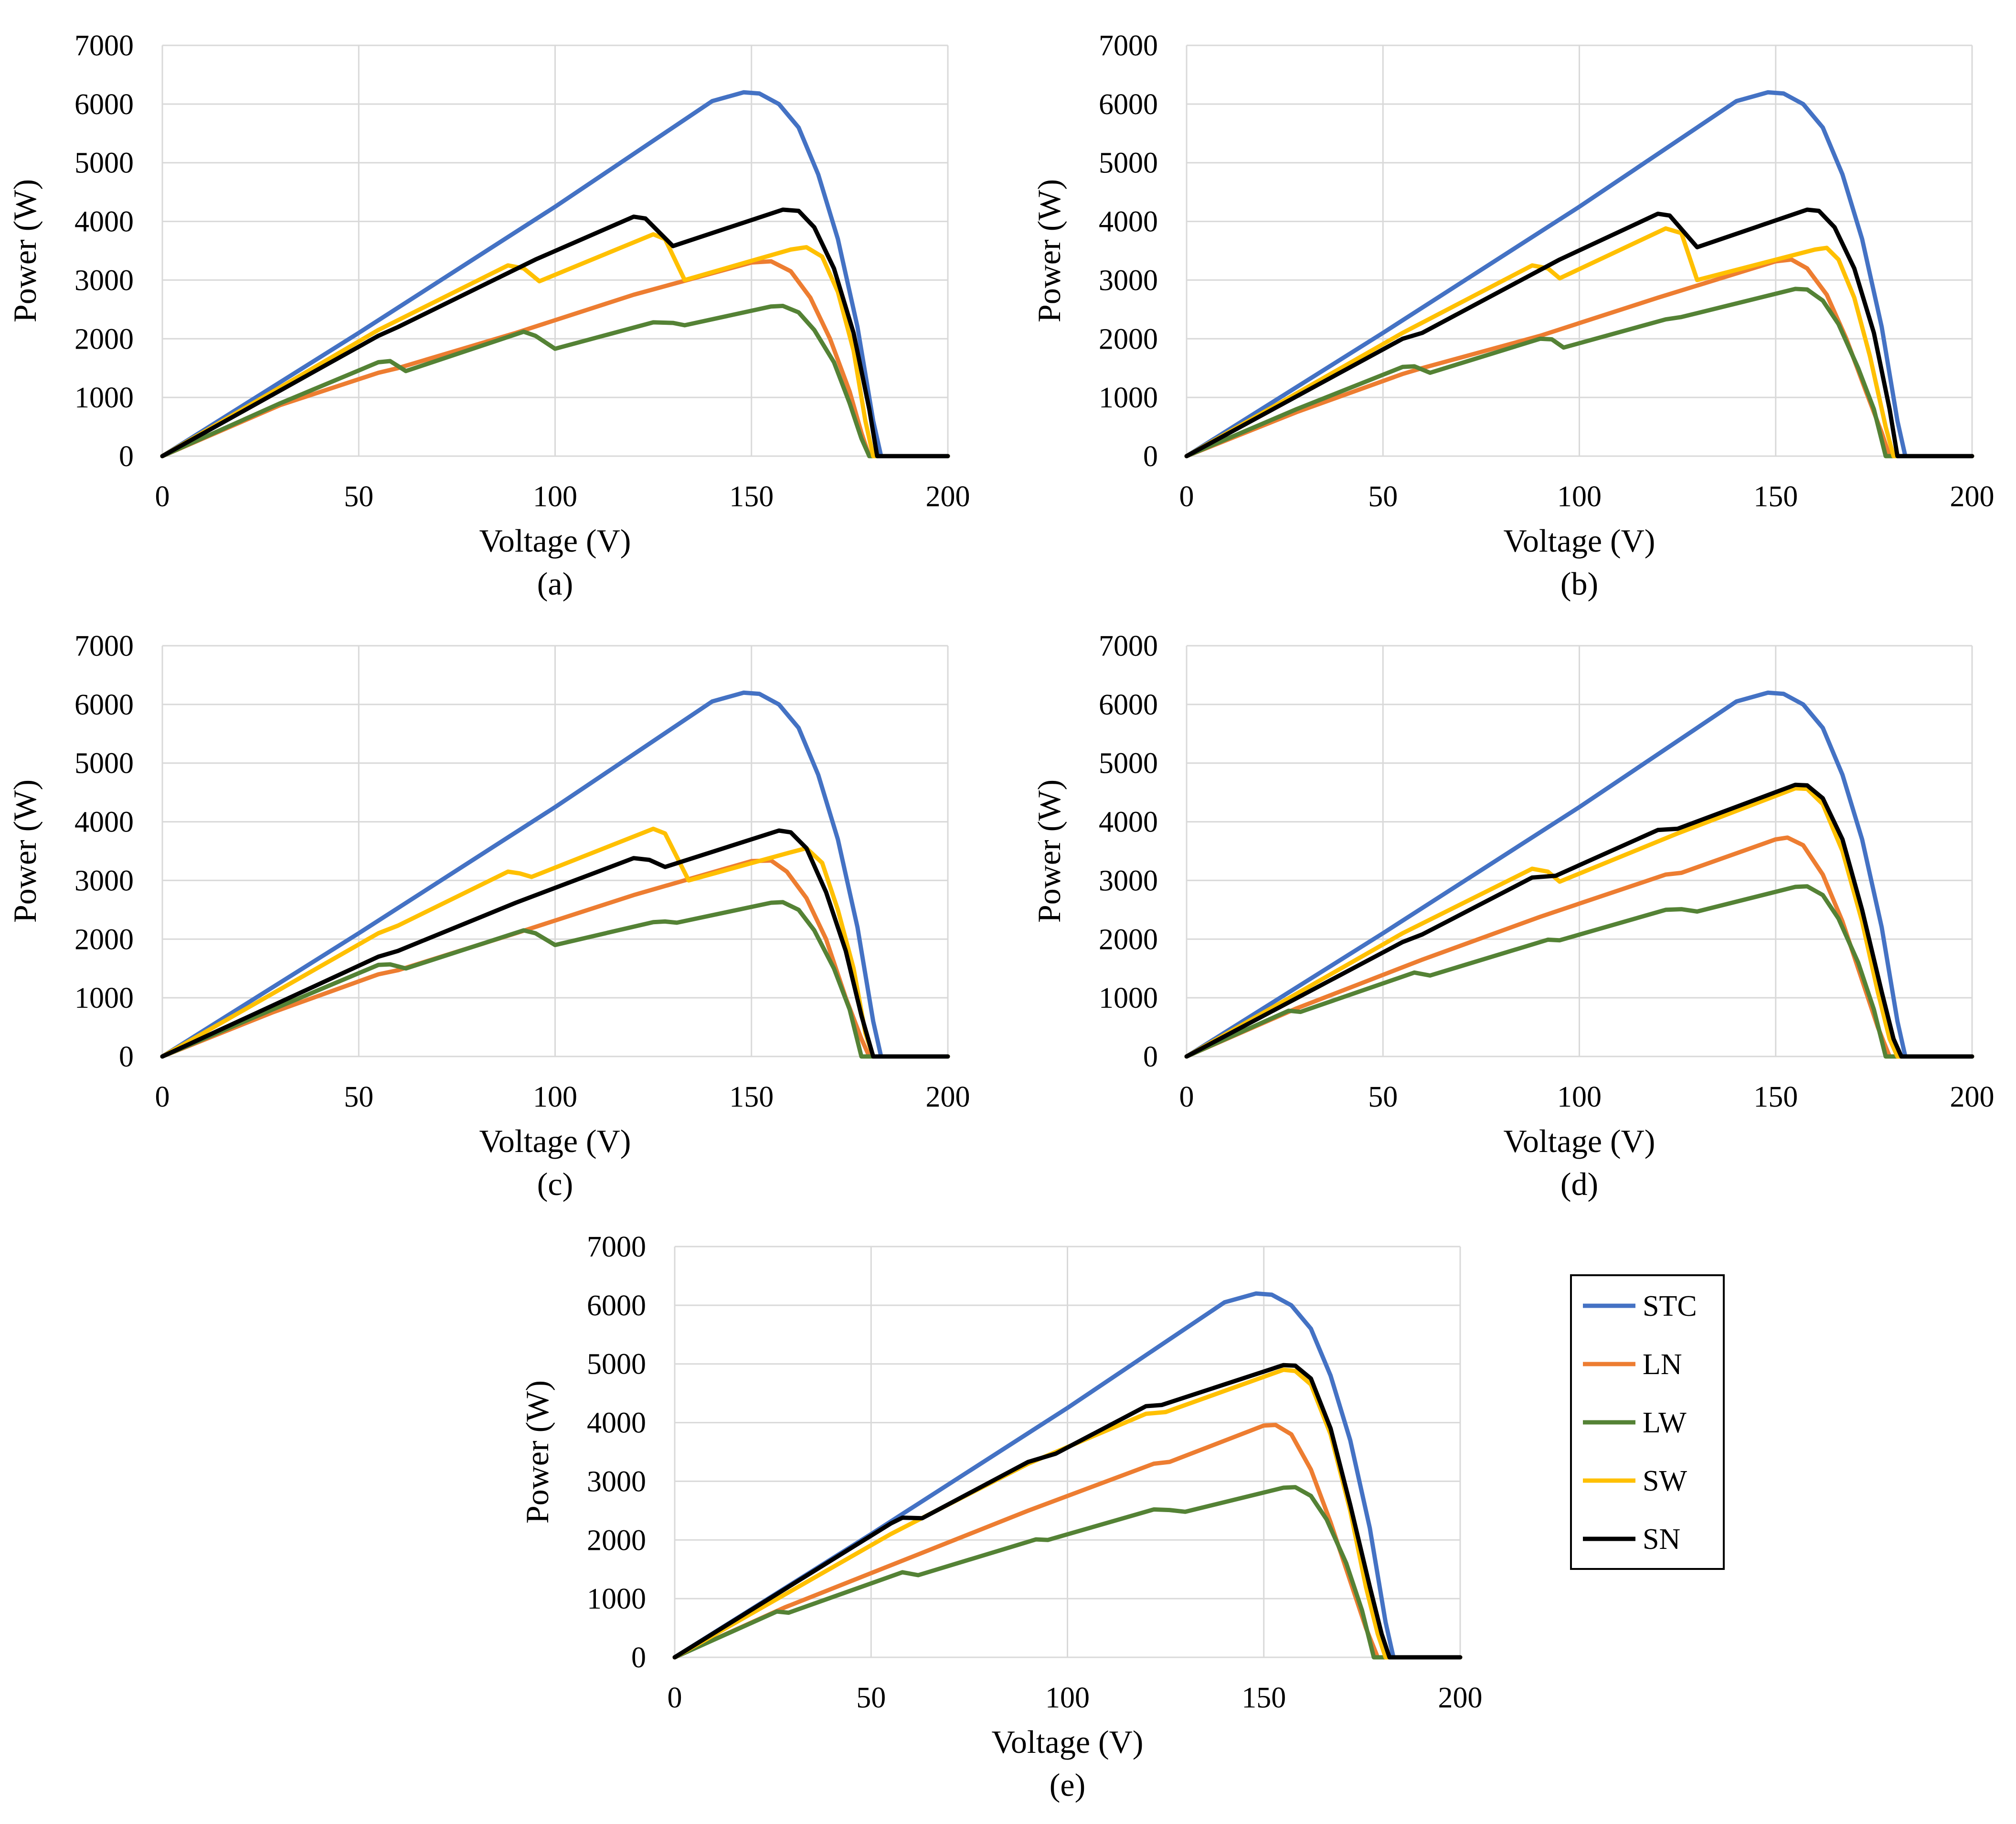  I want to click on legend-item-sn: SN, so click(1631, 1539).